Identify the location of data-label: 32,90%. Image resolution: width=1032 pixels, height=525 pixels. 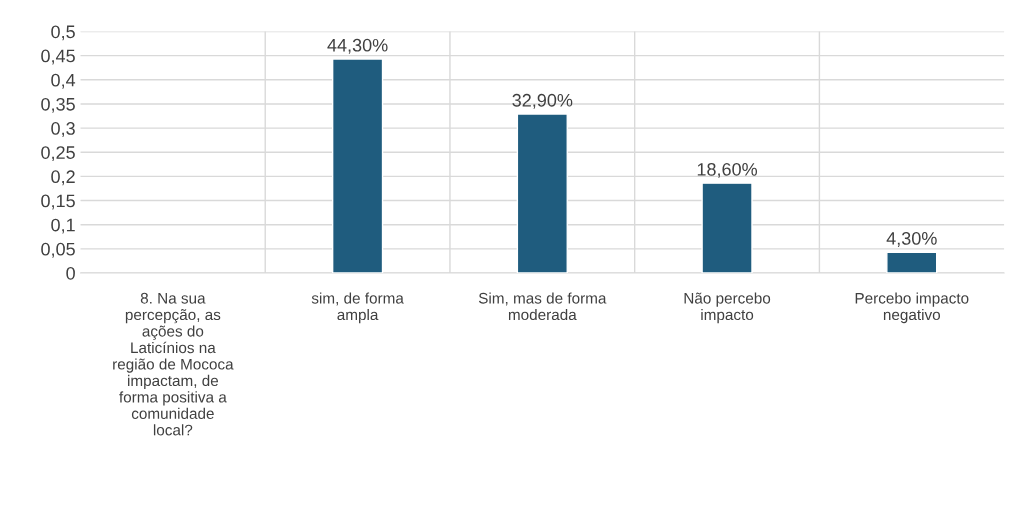
(542, 101).